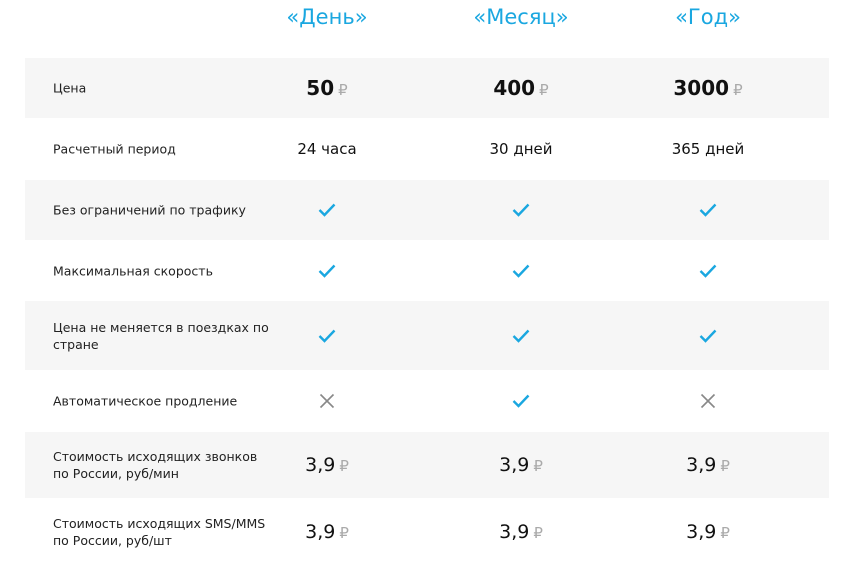 Image resolution: width=850 pixels, height=578 pixels. Describe the element at coordinates (427, 335) in the screenshot. I see `table-row: Цена не меняется в поездках по стране` at that location.